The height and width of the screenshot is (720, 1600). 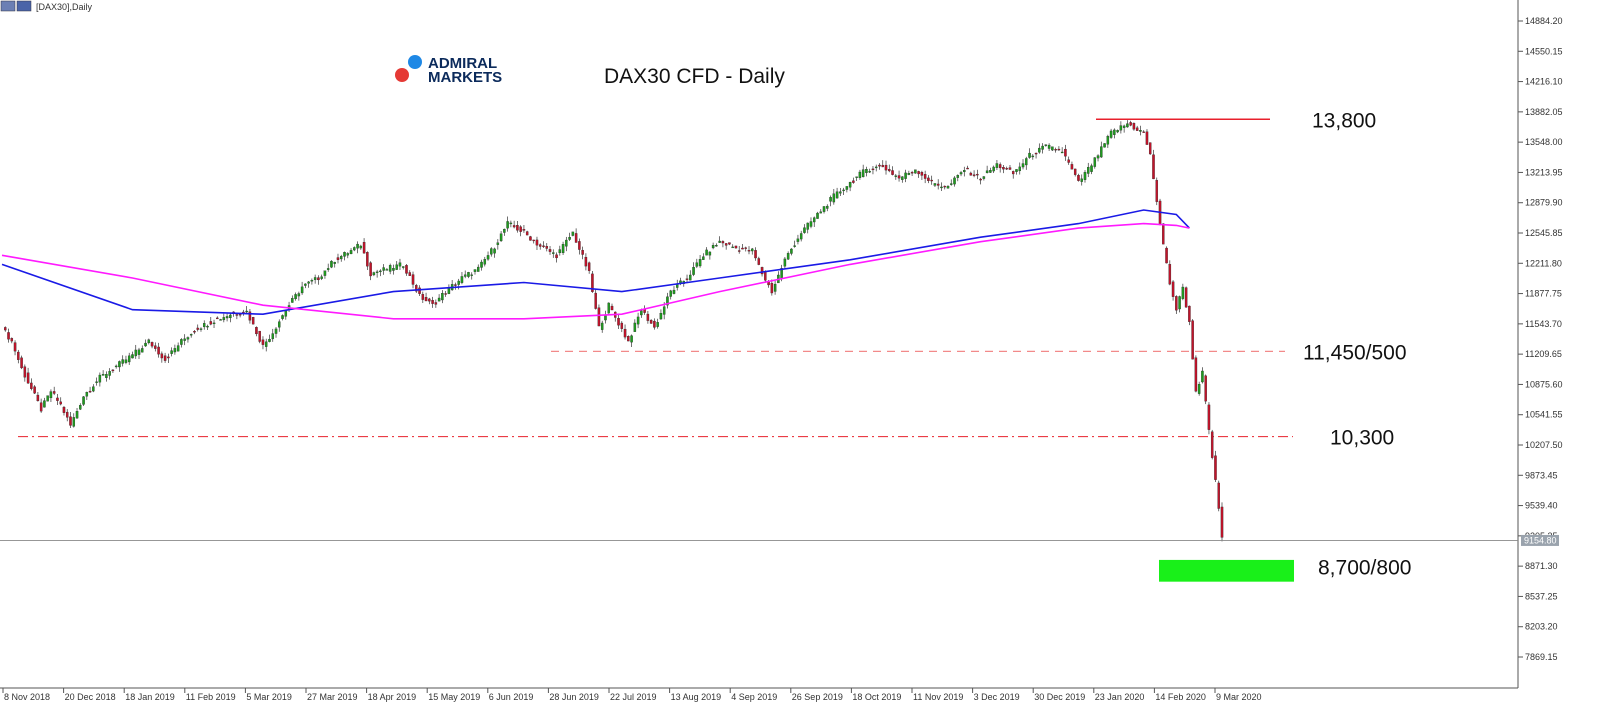 I want to click on y-tick-label: 10541.55, so click(x=1544, y=415).